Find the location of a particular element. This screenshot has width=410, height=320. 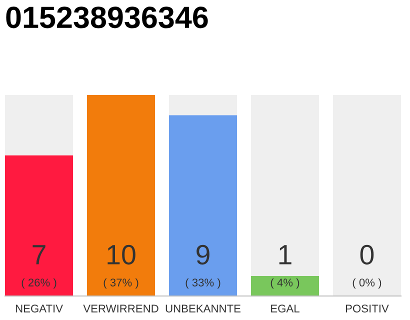

data-label: 7 ( 26% ) is located at coordinates (39, 267).